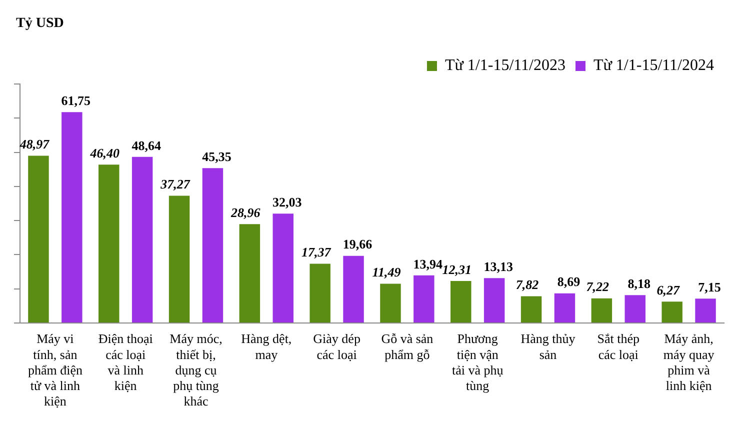 Image resolution: width=742 pixels, height=421 pixels. I want to click on data-label: 11,49, so click(387, 272).